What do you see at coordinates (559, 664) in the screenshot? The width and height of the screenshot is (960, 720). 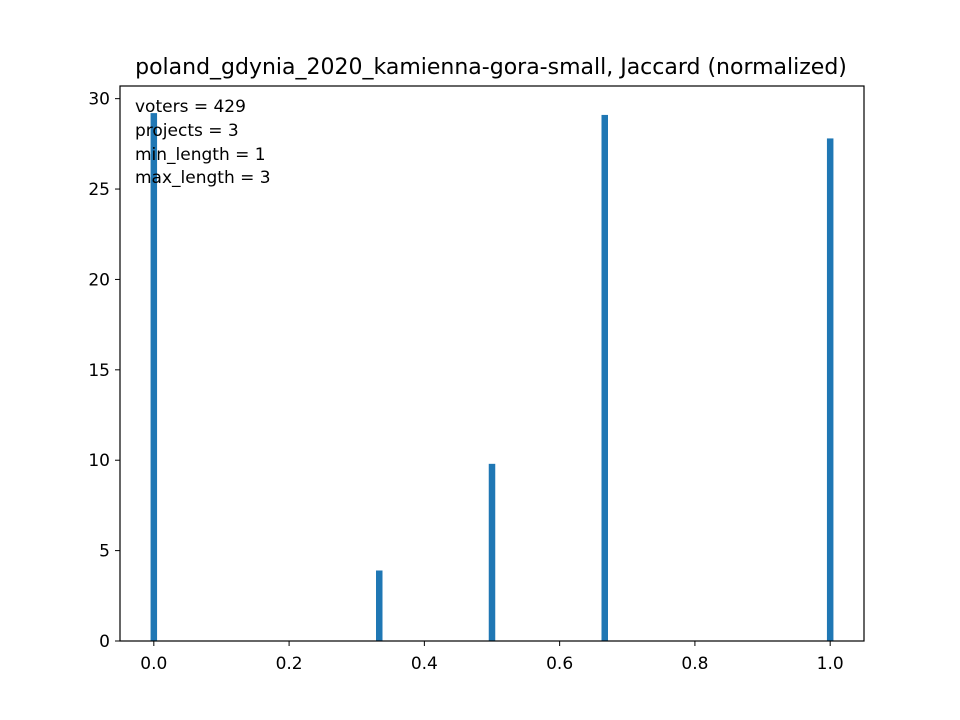 I see `x-tick-label: 0.6` at bounding box center [559, 664].